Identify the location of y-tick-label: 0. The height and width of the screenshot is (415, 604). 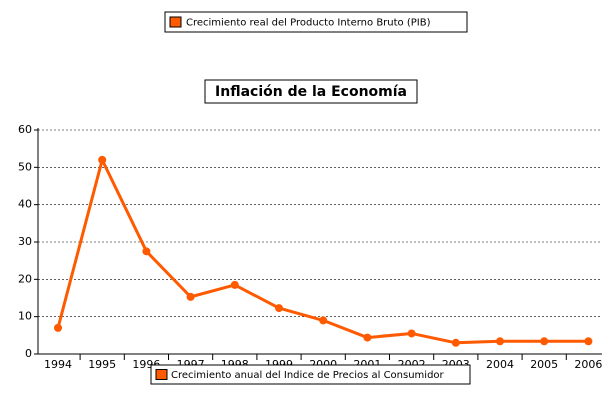
(28, 353).